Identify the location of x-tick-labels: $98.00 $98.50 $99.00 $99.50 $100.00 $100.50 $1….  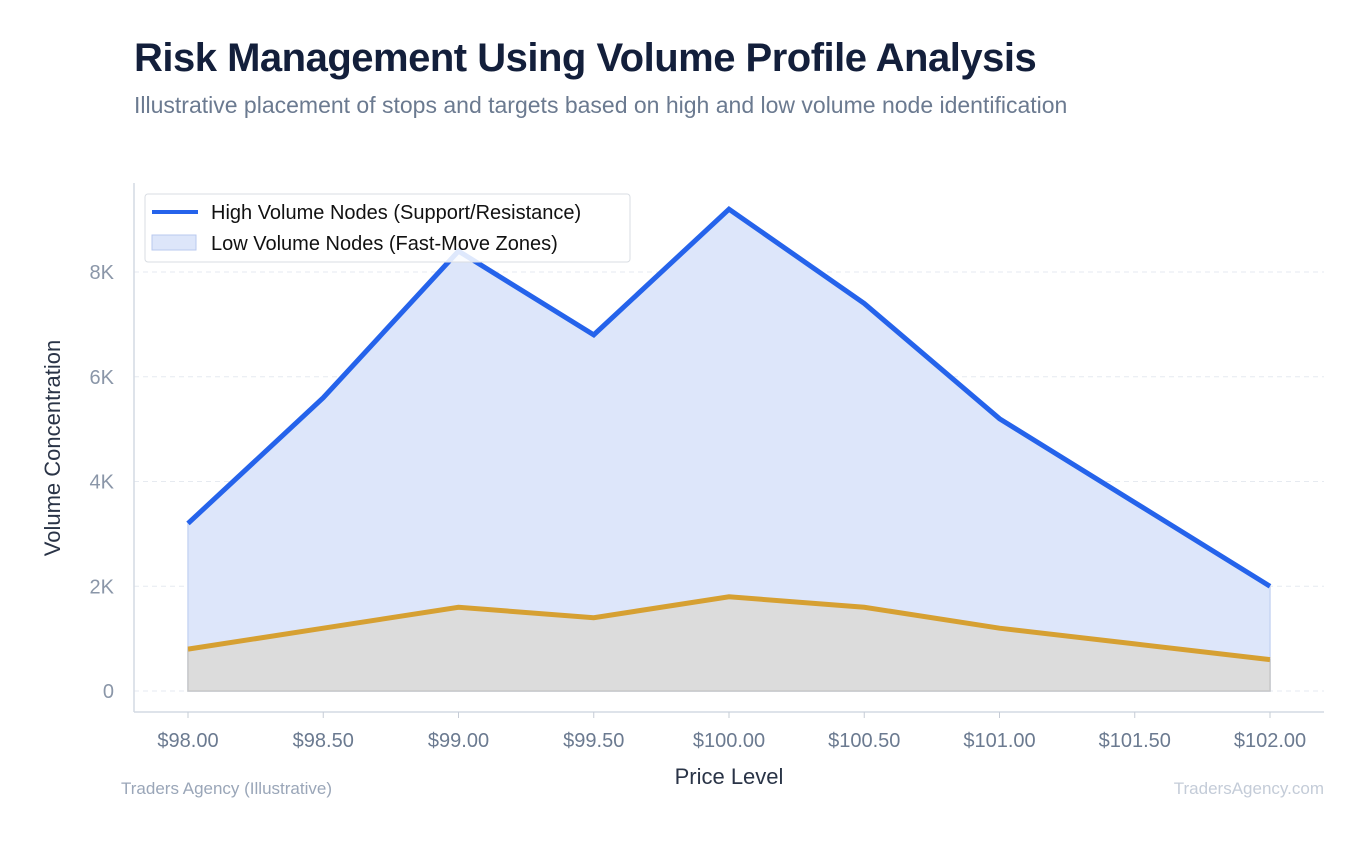
(731, 732).